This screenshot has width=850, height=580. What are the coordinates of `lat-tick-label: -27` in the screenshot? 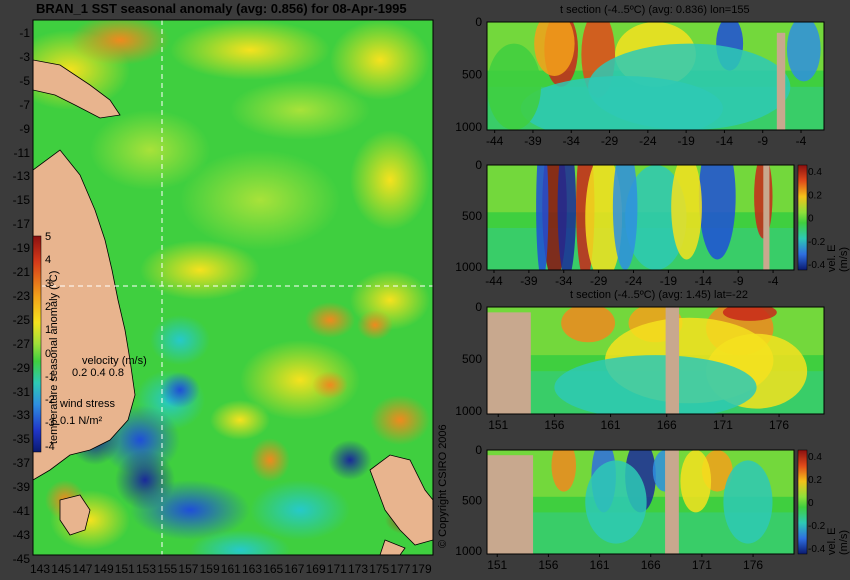 It's located at (21, 343).